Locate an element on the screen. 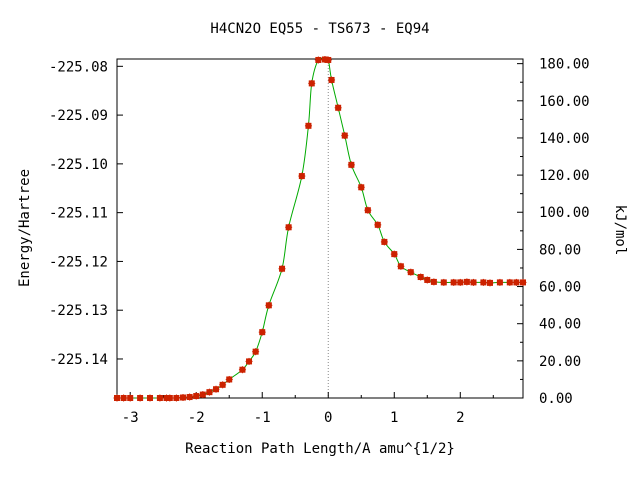  y2-tick-label: 20.00 is located at coordinates (560, 362).